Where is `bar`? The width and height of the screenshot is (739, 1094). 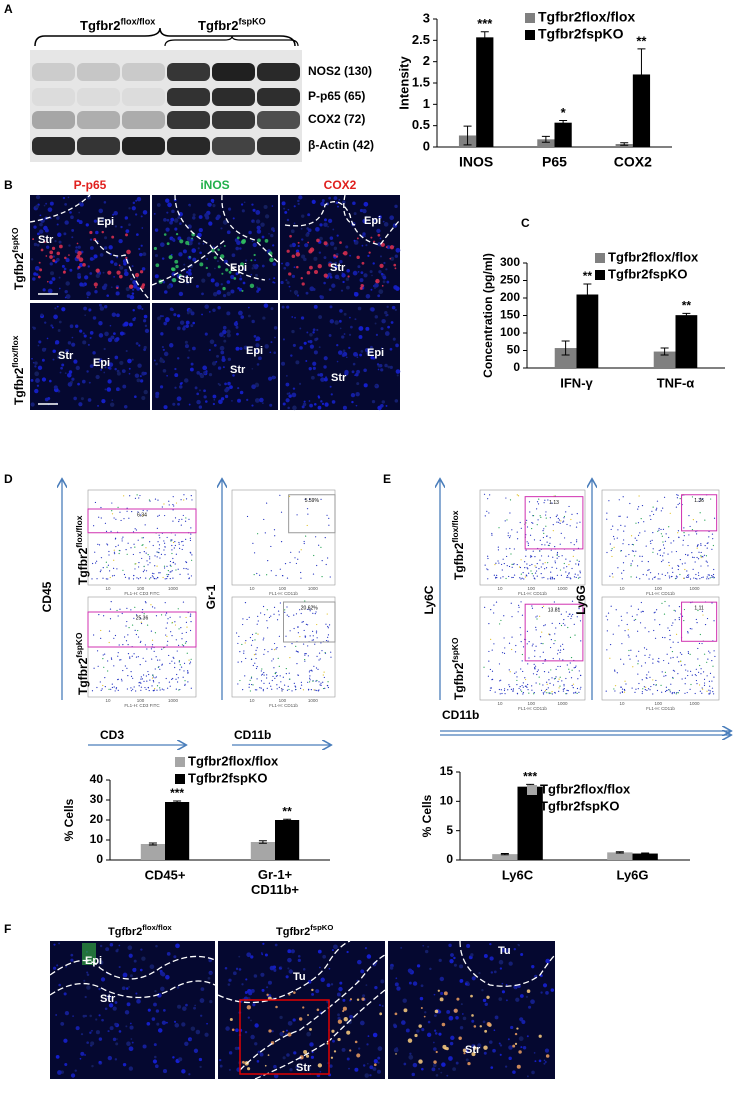
bar is located at coordinates (641, 110).